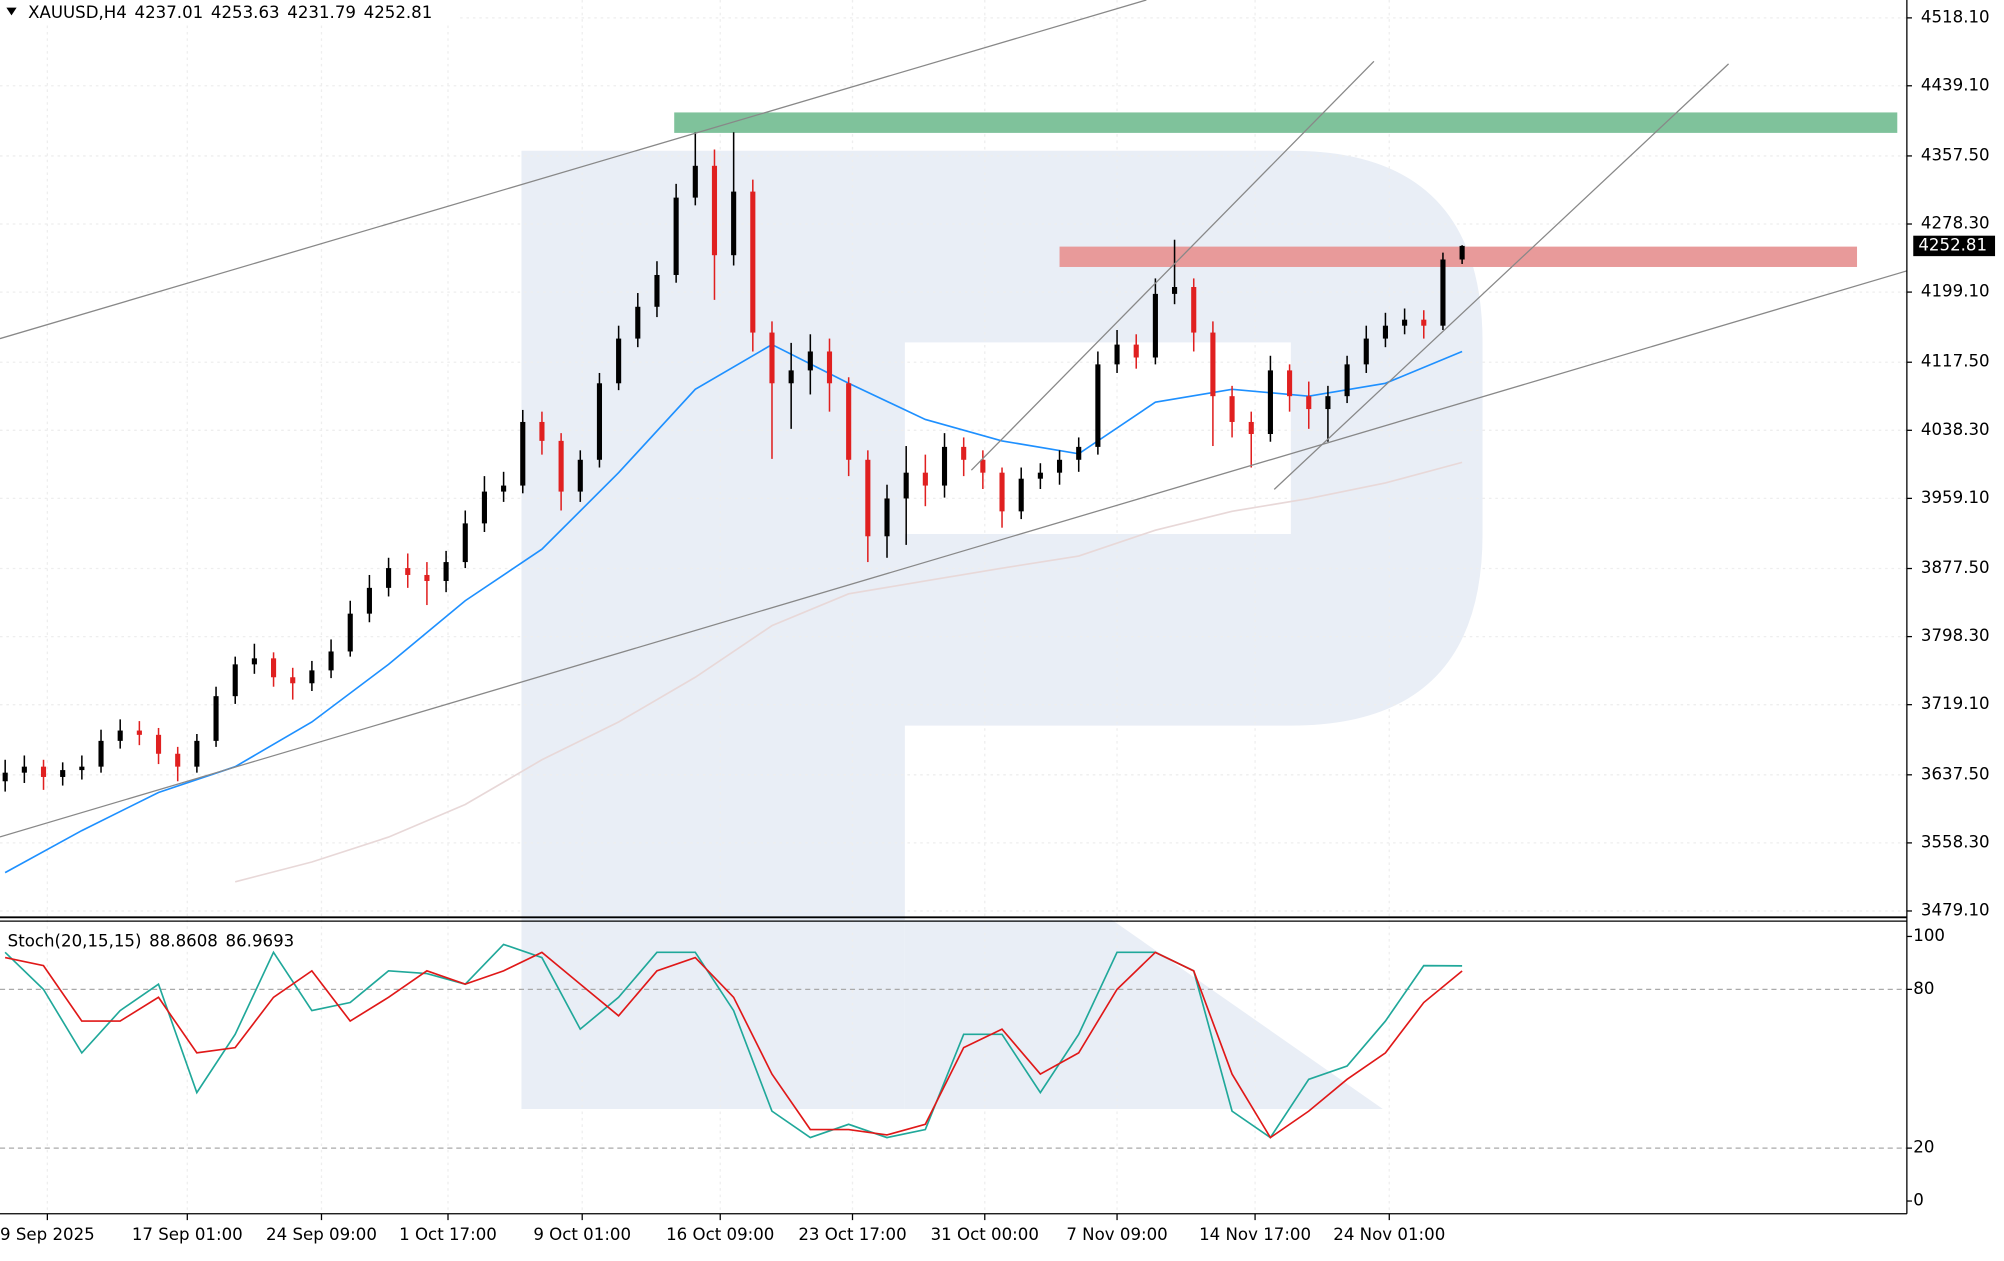 Image resolution: width=2004 pixels, height=1261 pixels. Describe the element at coordinates (1955, 16) in the screenshot. I see `y-tick-label: 4518.10` at that location.